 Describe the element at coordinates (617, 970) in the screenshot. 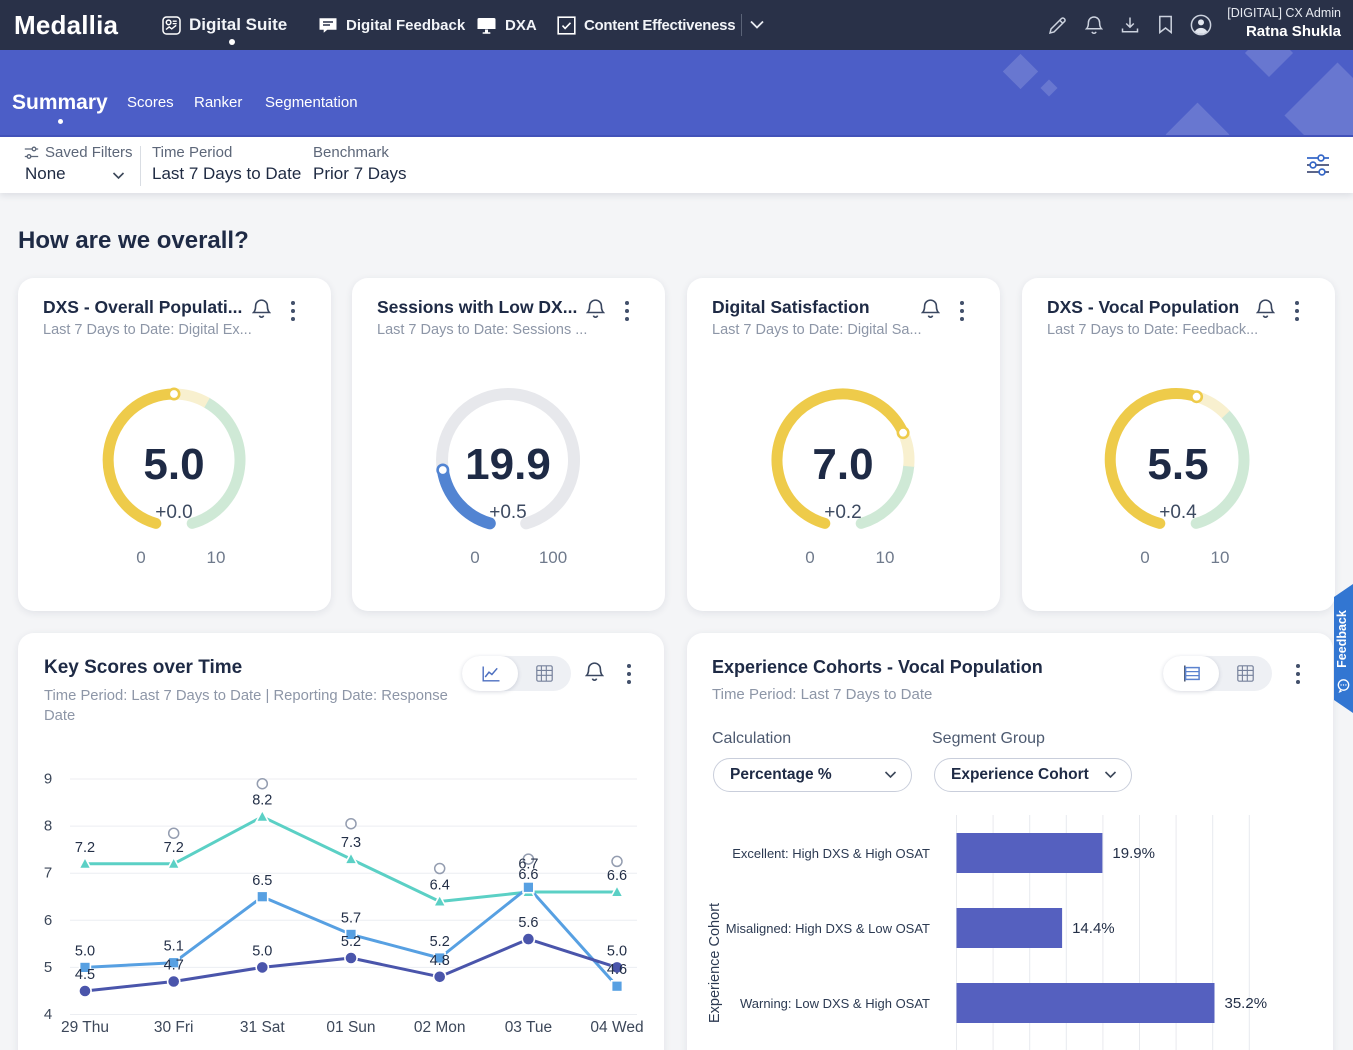

I see `svg-text: 4.6` at that location.